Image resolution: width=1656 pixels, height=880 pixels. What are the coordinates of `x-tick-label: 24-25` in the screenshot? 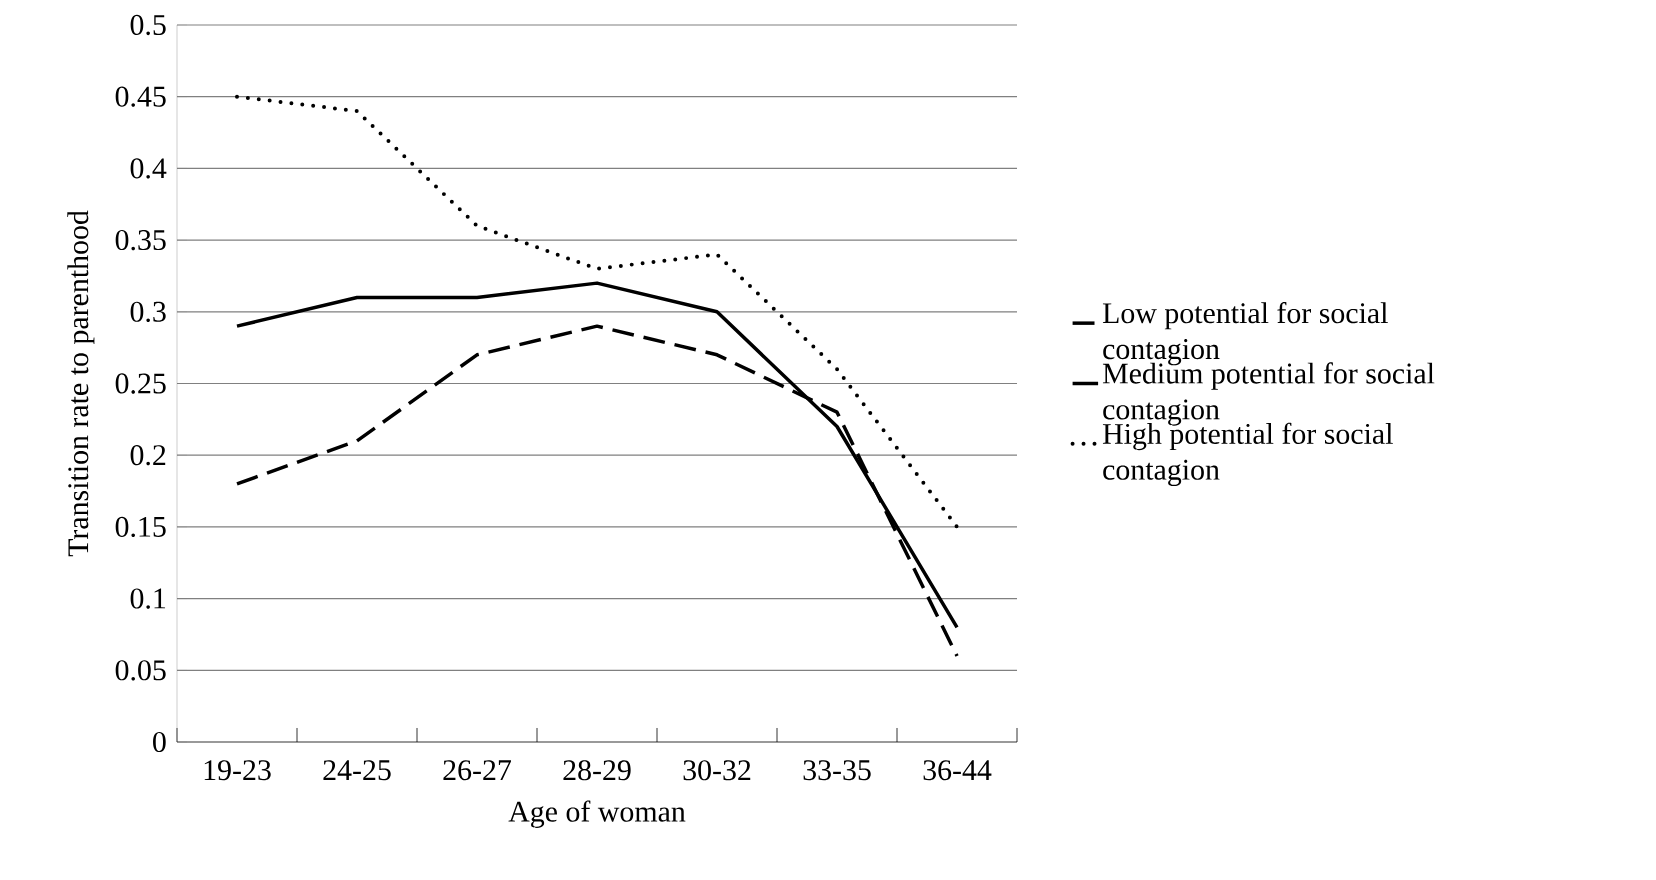 It's located at (357, 770).